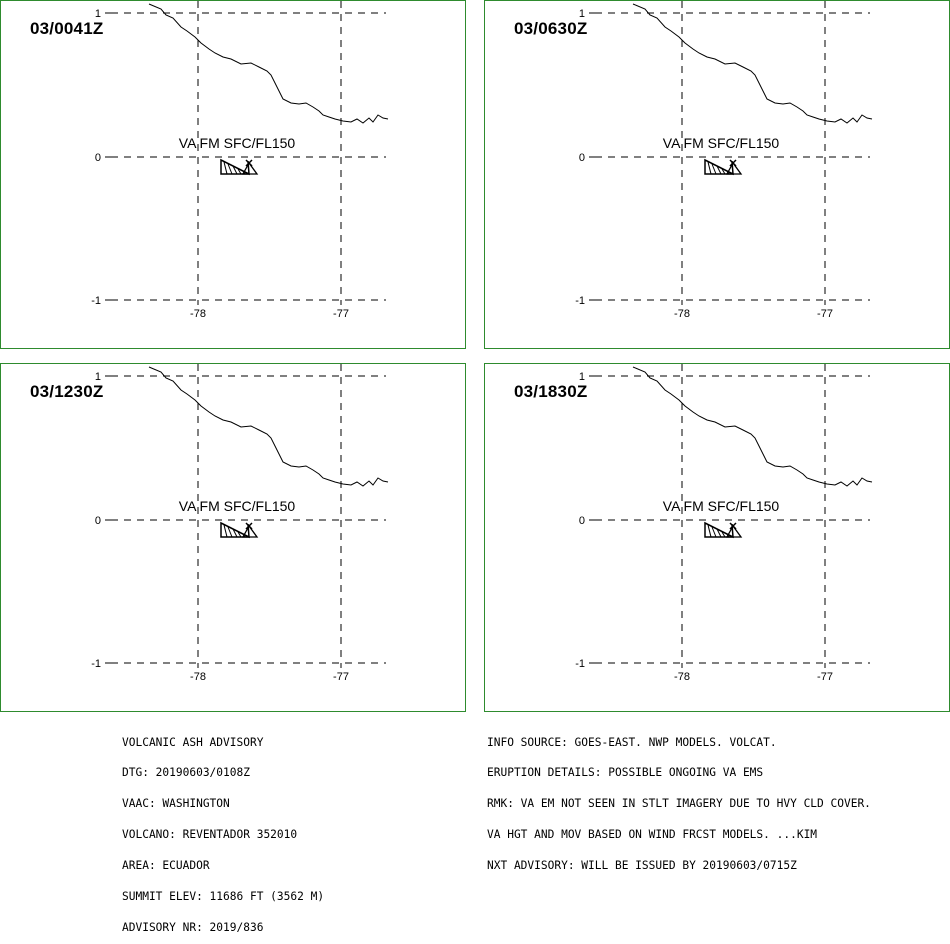 Image resolution: width=950 pixels, height=944 pixels. I want to click on advisory-line: VAAC: WASHINGTON, so click(176, 804).